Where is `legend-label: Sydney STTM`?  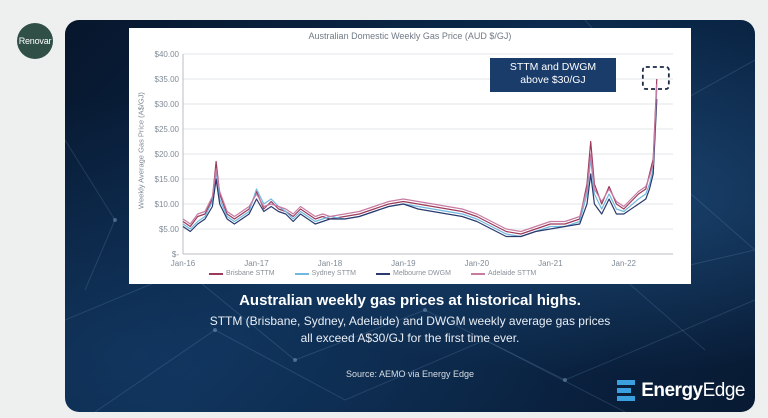 legend-label: Sydney STTM is located at coordinates (333, 273).